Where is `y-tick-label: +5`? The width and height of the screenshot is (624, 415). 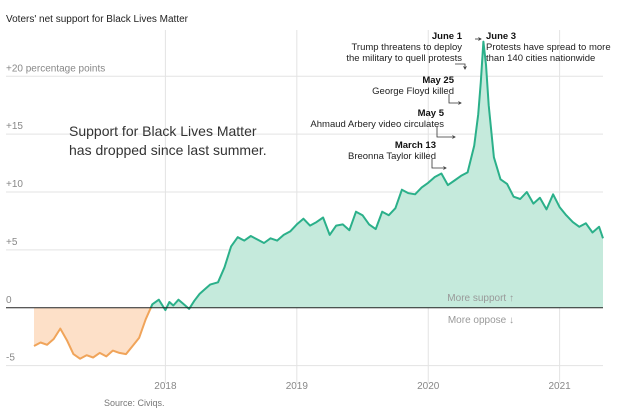
y-tick-label: +5 is located at coordinates (12, 242).